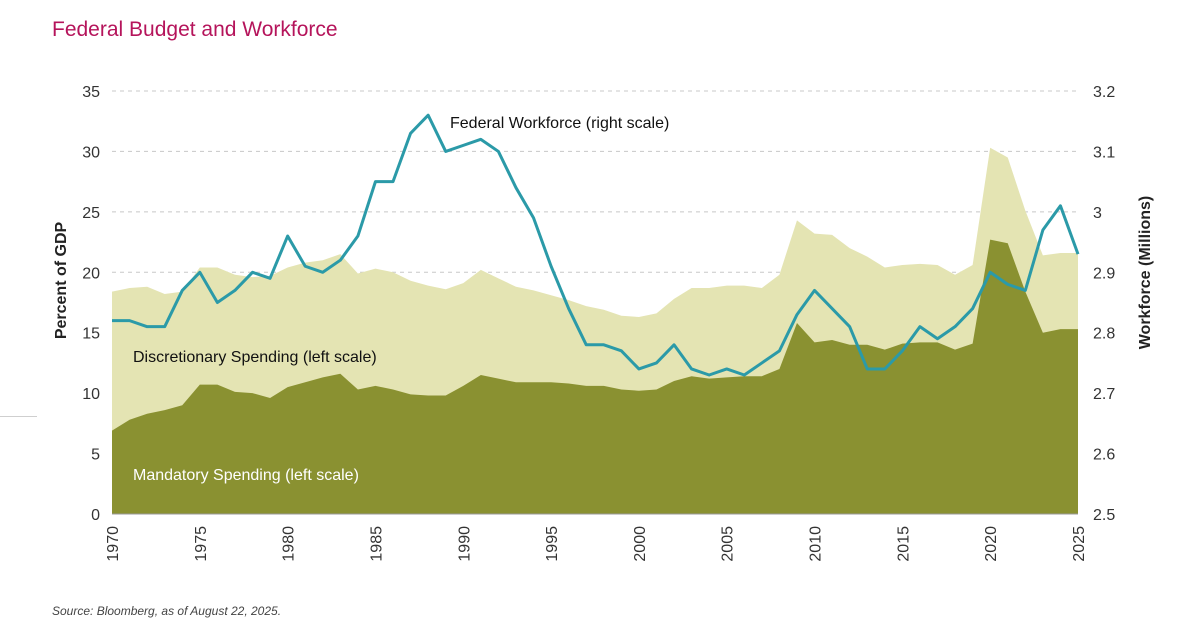 Image resolution: width=1201 pixels, height=636 pixels. What do you see at coordinates (91, 152) in the screenshot?
I see `left-tick-label: 30` at bounding box center [91, 152].